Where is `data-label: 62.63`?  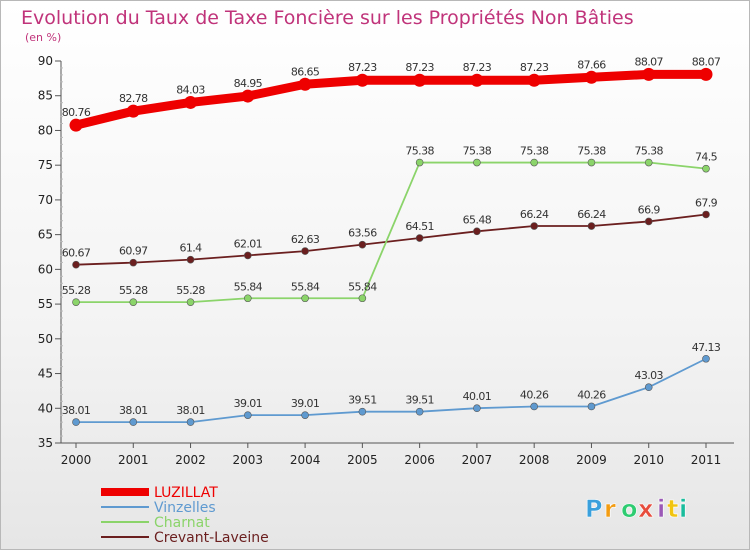 data-label: 62.63 is located at coordinates (305, 239).